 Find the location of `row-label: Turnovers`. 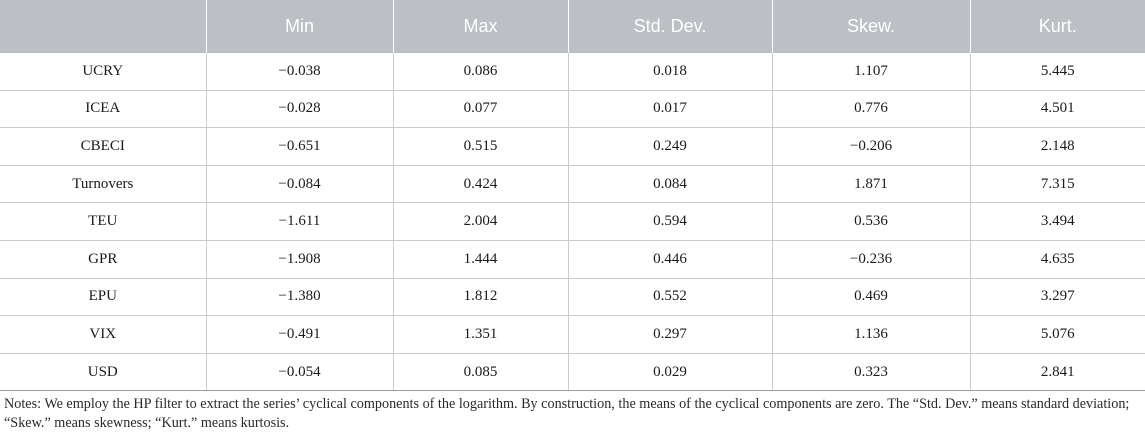

row-label: Turnovers is located at coordinates (103, 184).